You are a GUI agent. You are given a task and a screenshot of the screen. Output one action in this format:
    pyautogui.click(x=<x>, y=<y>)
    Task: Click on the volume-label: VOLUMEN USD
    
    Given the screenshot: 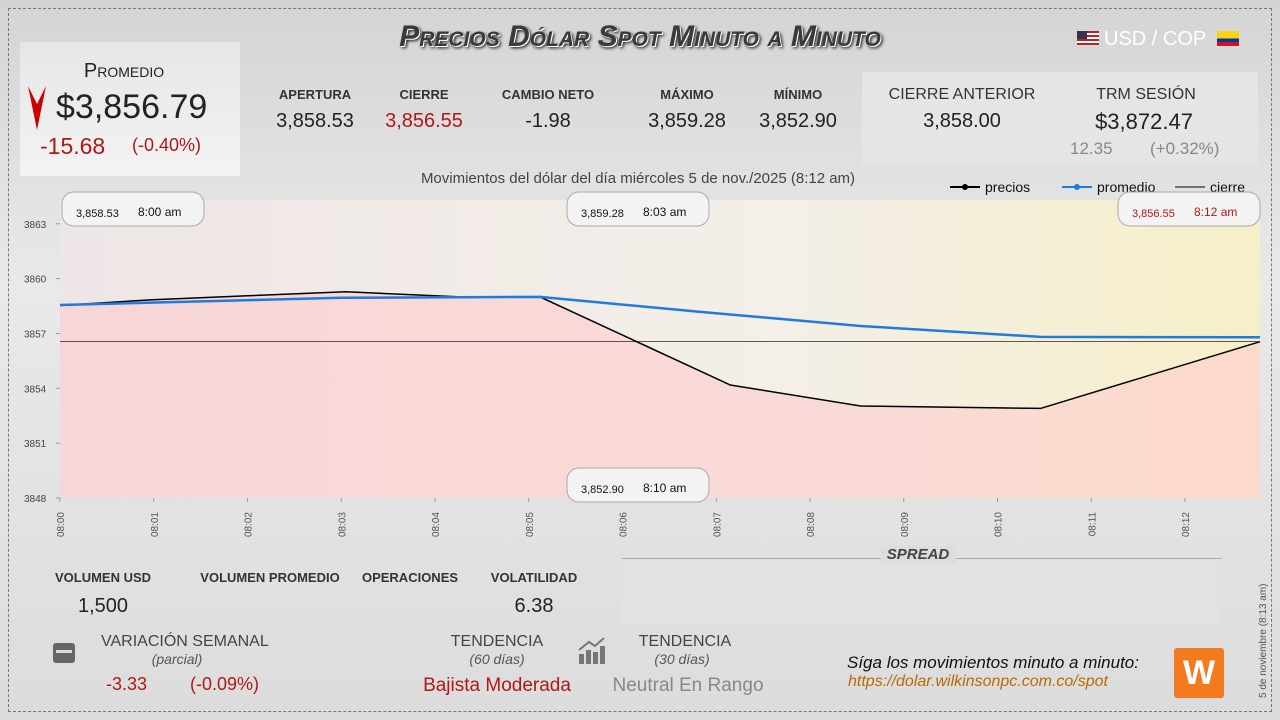 What is the action you would take?
    pyautogui.click(x=103, y=577)
    